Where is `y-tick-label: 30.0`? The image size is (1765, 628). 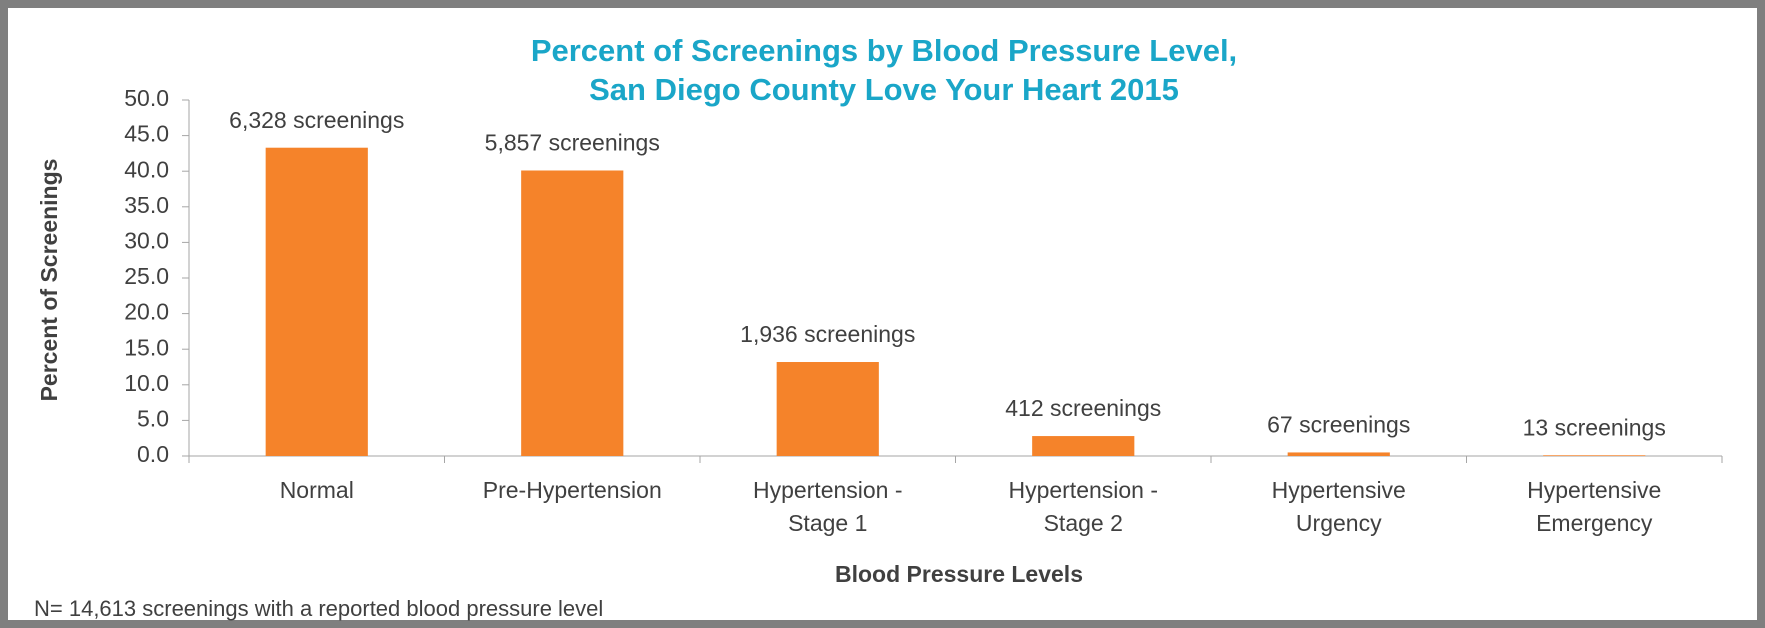 y-tick-label: 30.0 is located at coordinates (146, 240).